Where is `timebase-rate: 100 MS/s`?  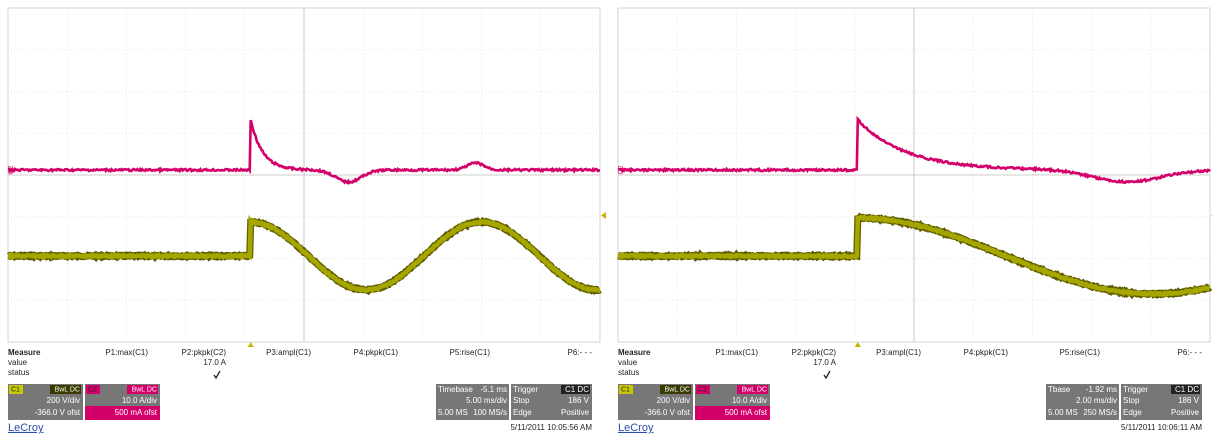 timebase-rate: 100 MS/s is located at coordinates (490, 412).